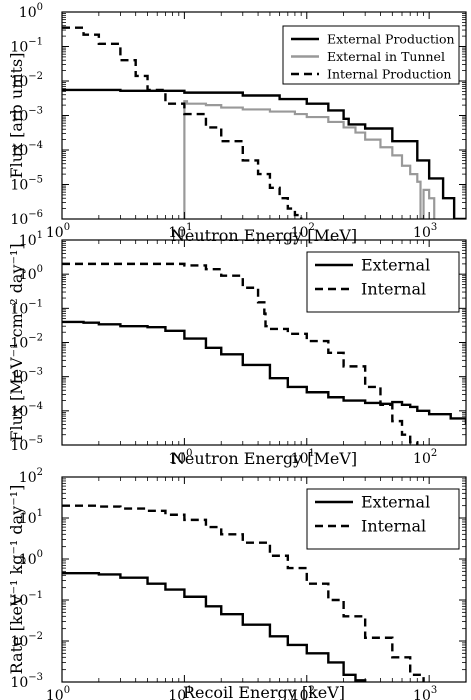 This screenshot has width=471, height=700. What do you see at coordinates (391, 38) in the screenshot?
I see `legend-label: External Production` at bounding box center [391, 38].